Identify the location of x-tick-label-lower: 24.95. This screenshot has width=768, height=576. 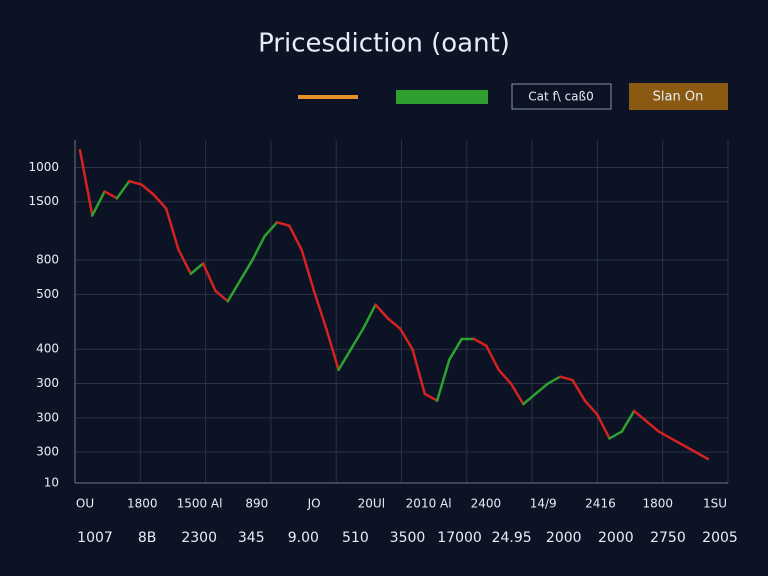
(512, 538).